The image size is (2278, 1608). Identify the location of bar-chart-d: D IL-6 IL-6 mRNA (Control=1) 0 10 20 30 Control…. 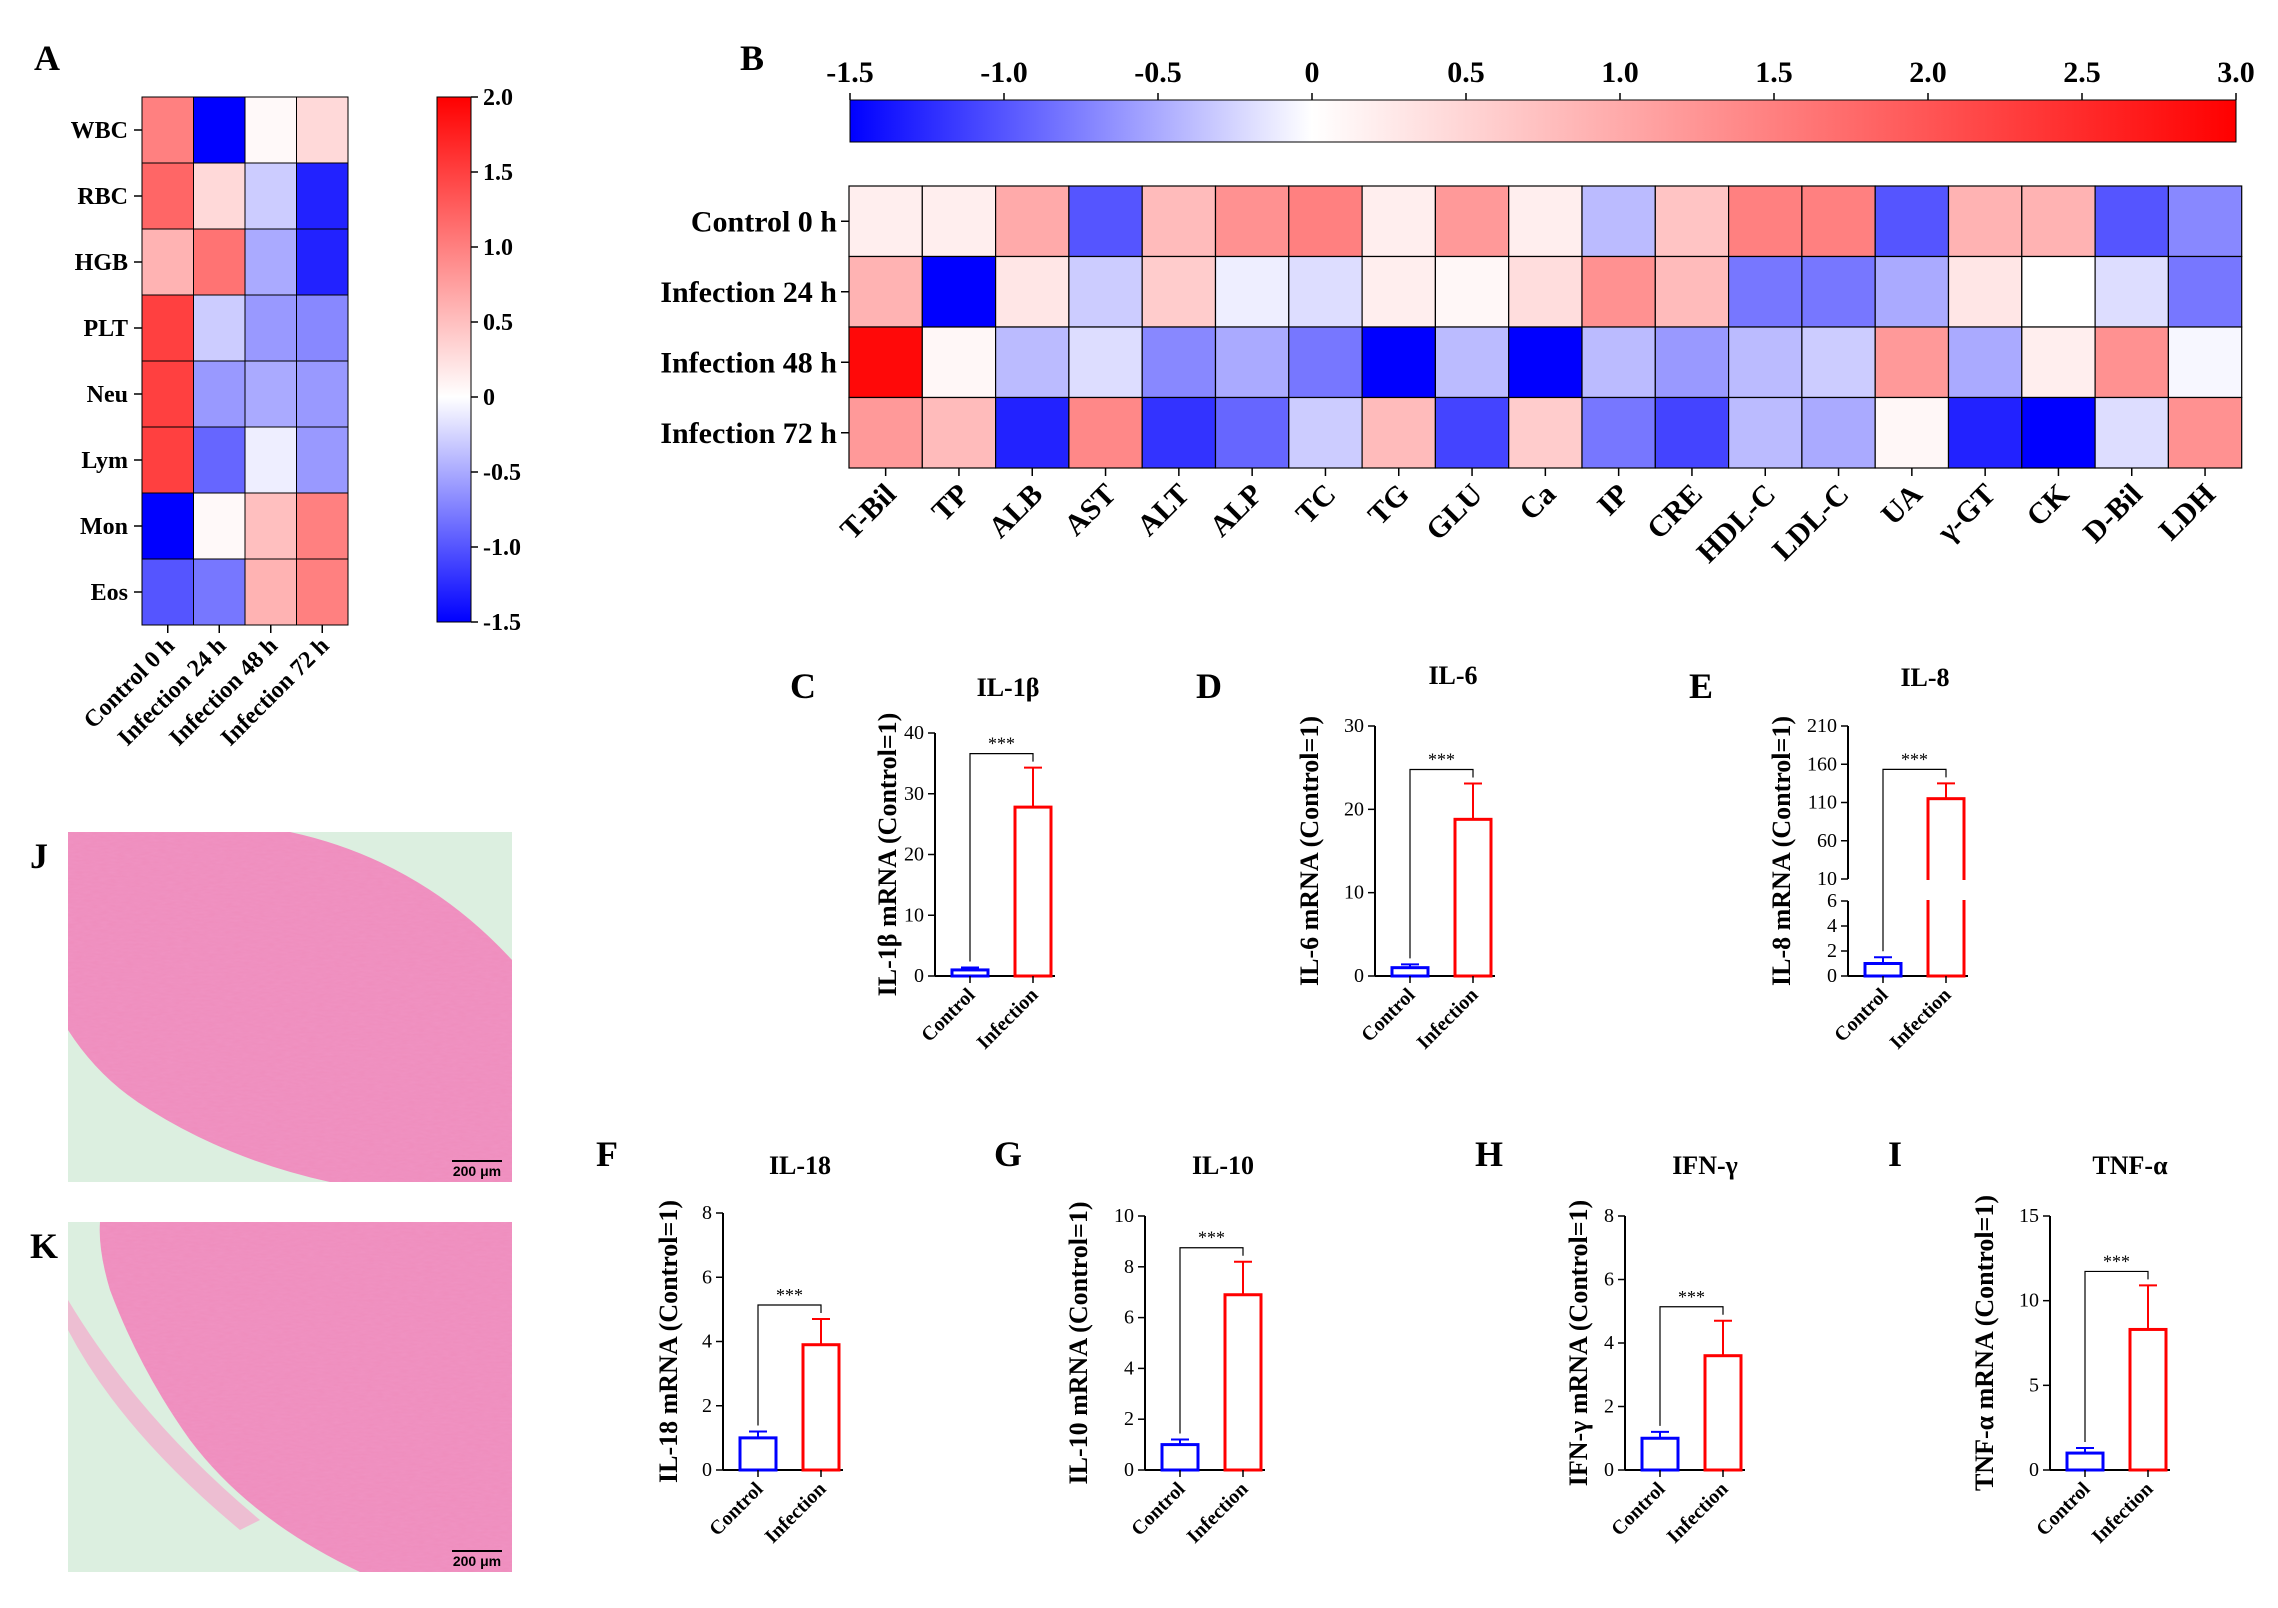
(1345, 857).